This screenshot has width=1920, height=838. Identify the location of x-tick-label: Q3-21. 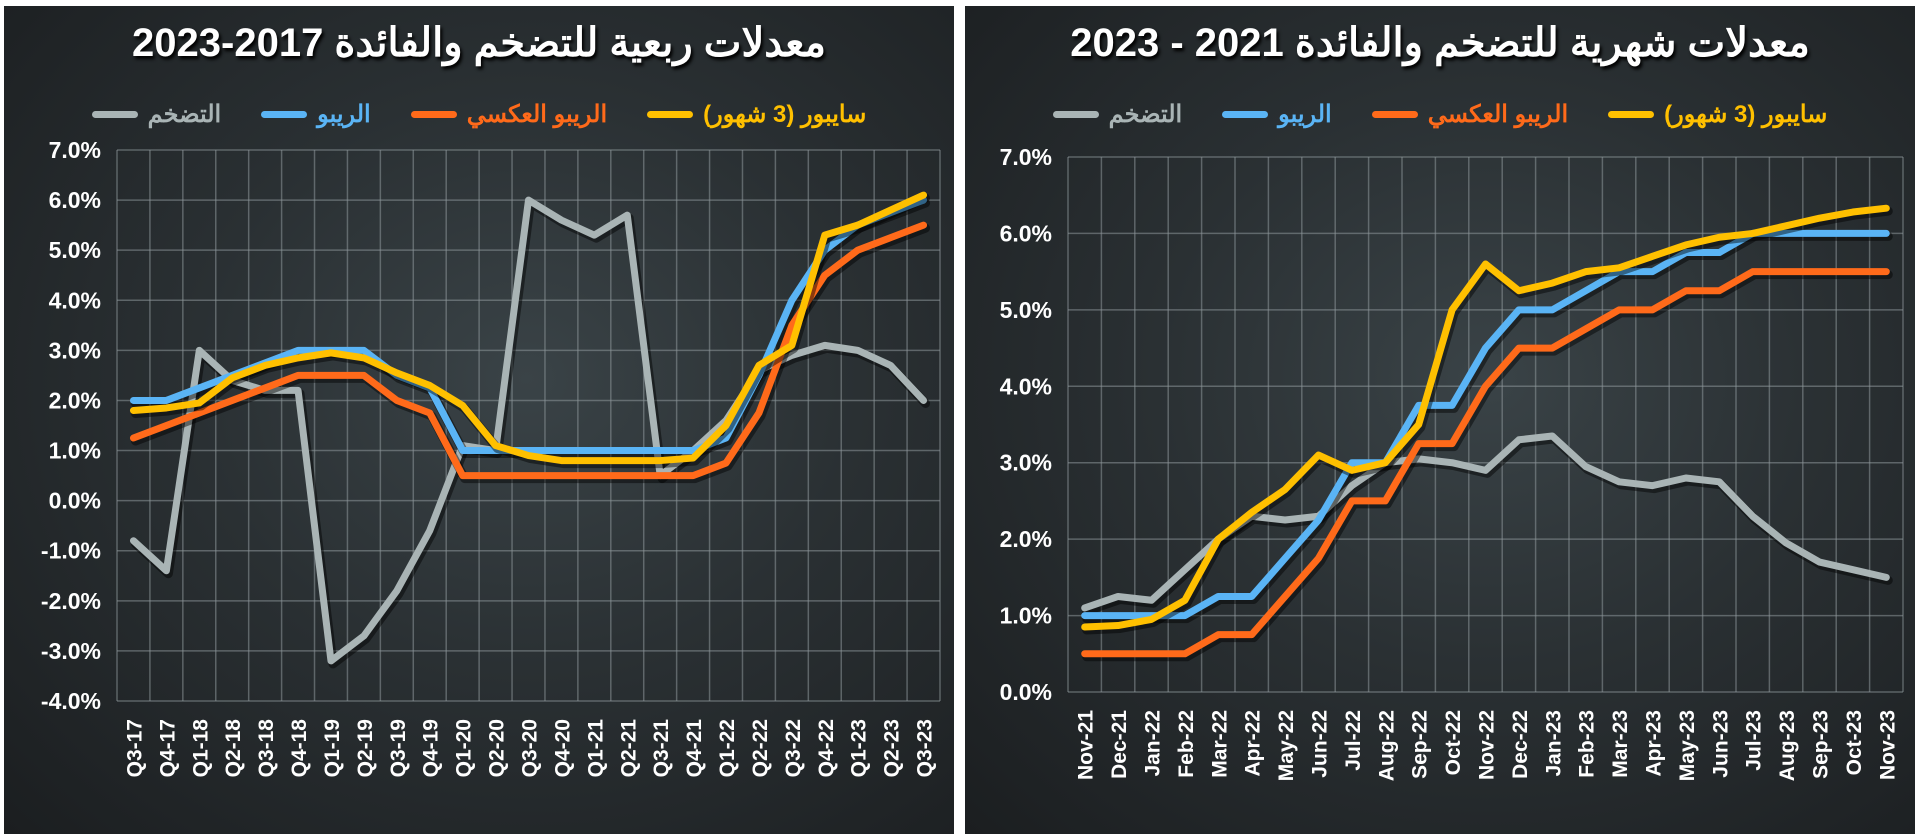
(661, 748).